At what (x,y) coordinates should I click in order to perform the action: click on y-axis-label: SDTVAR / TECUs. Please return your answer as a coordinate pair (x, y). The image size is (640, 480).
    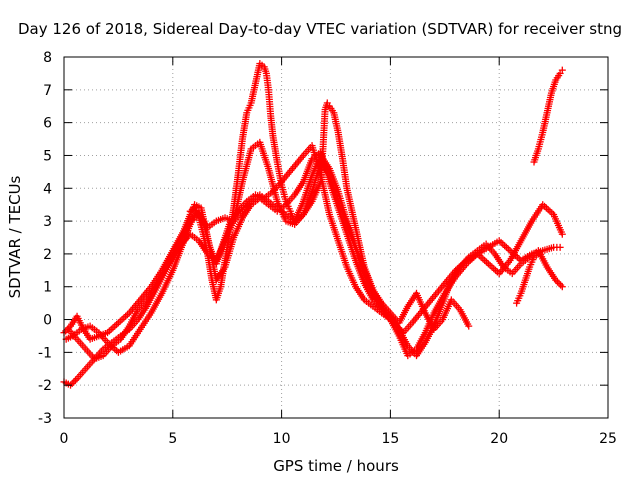
    Looking at the image, I should click on (15, 236).